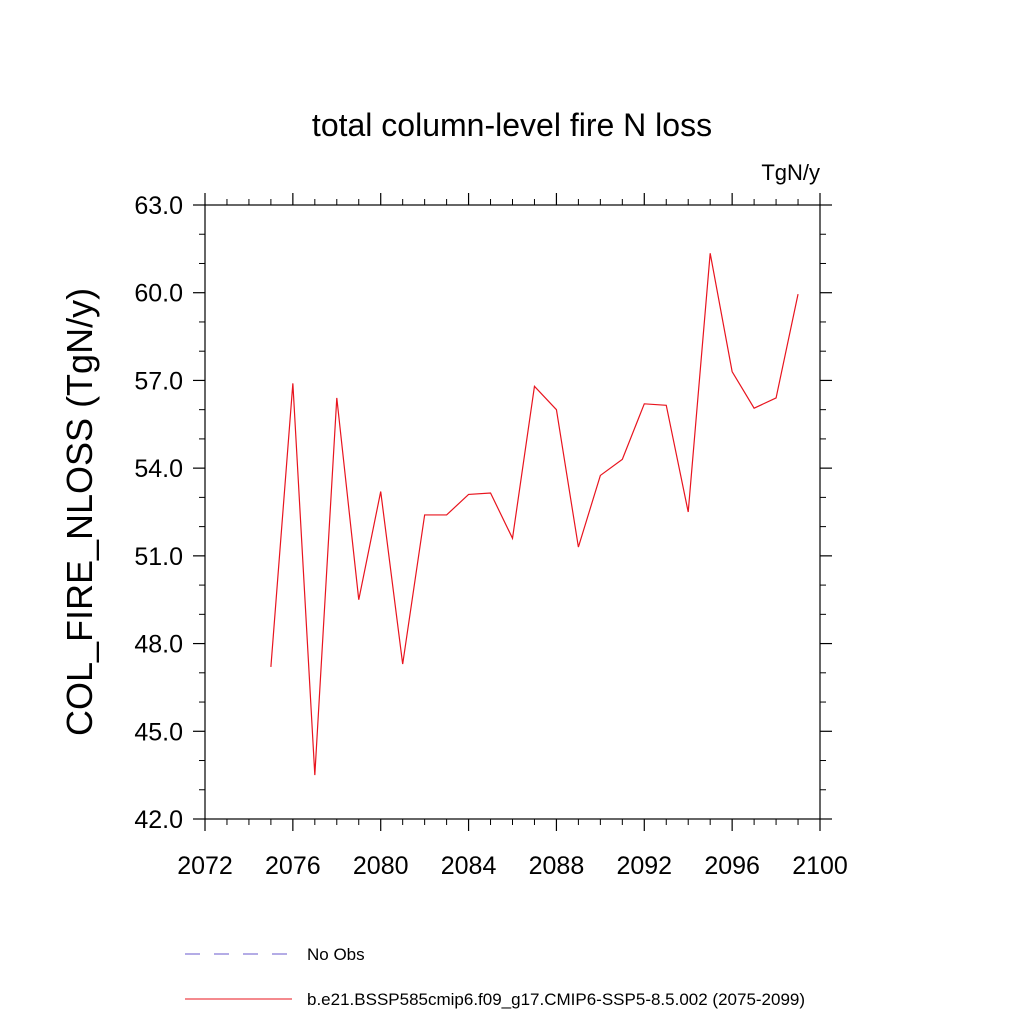  What do you see at coordinates (158, 557) in the screenshot?
I see `y-tick-label: 51.0` at bounding box center [158, 557].